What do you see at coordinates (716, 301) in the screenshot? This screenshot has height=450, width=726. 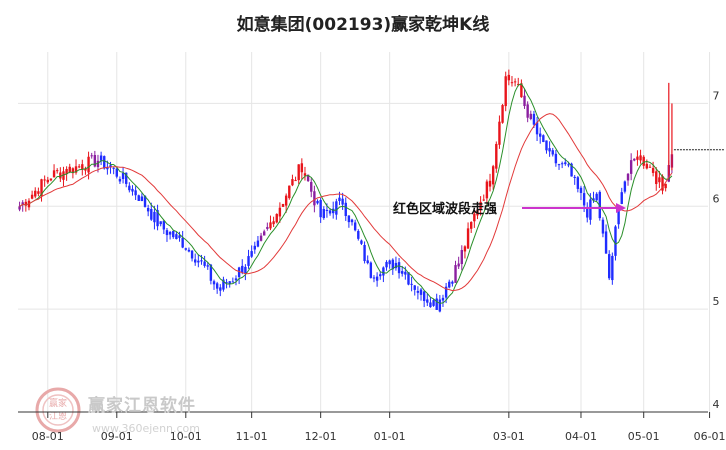 I see `y-tick-label: 5` at bounding box center [716, 301].